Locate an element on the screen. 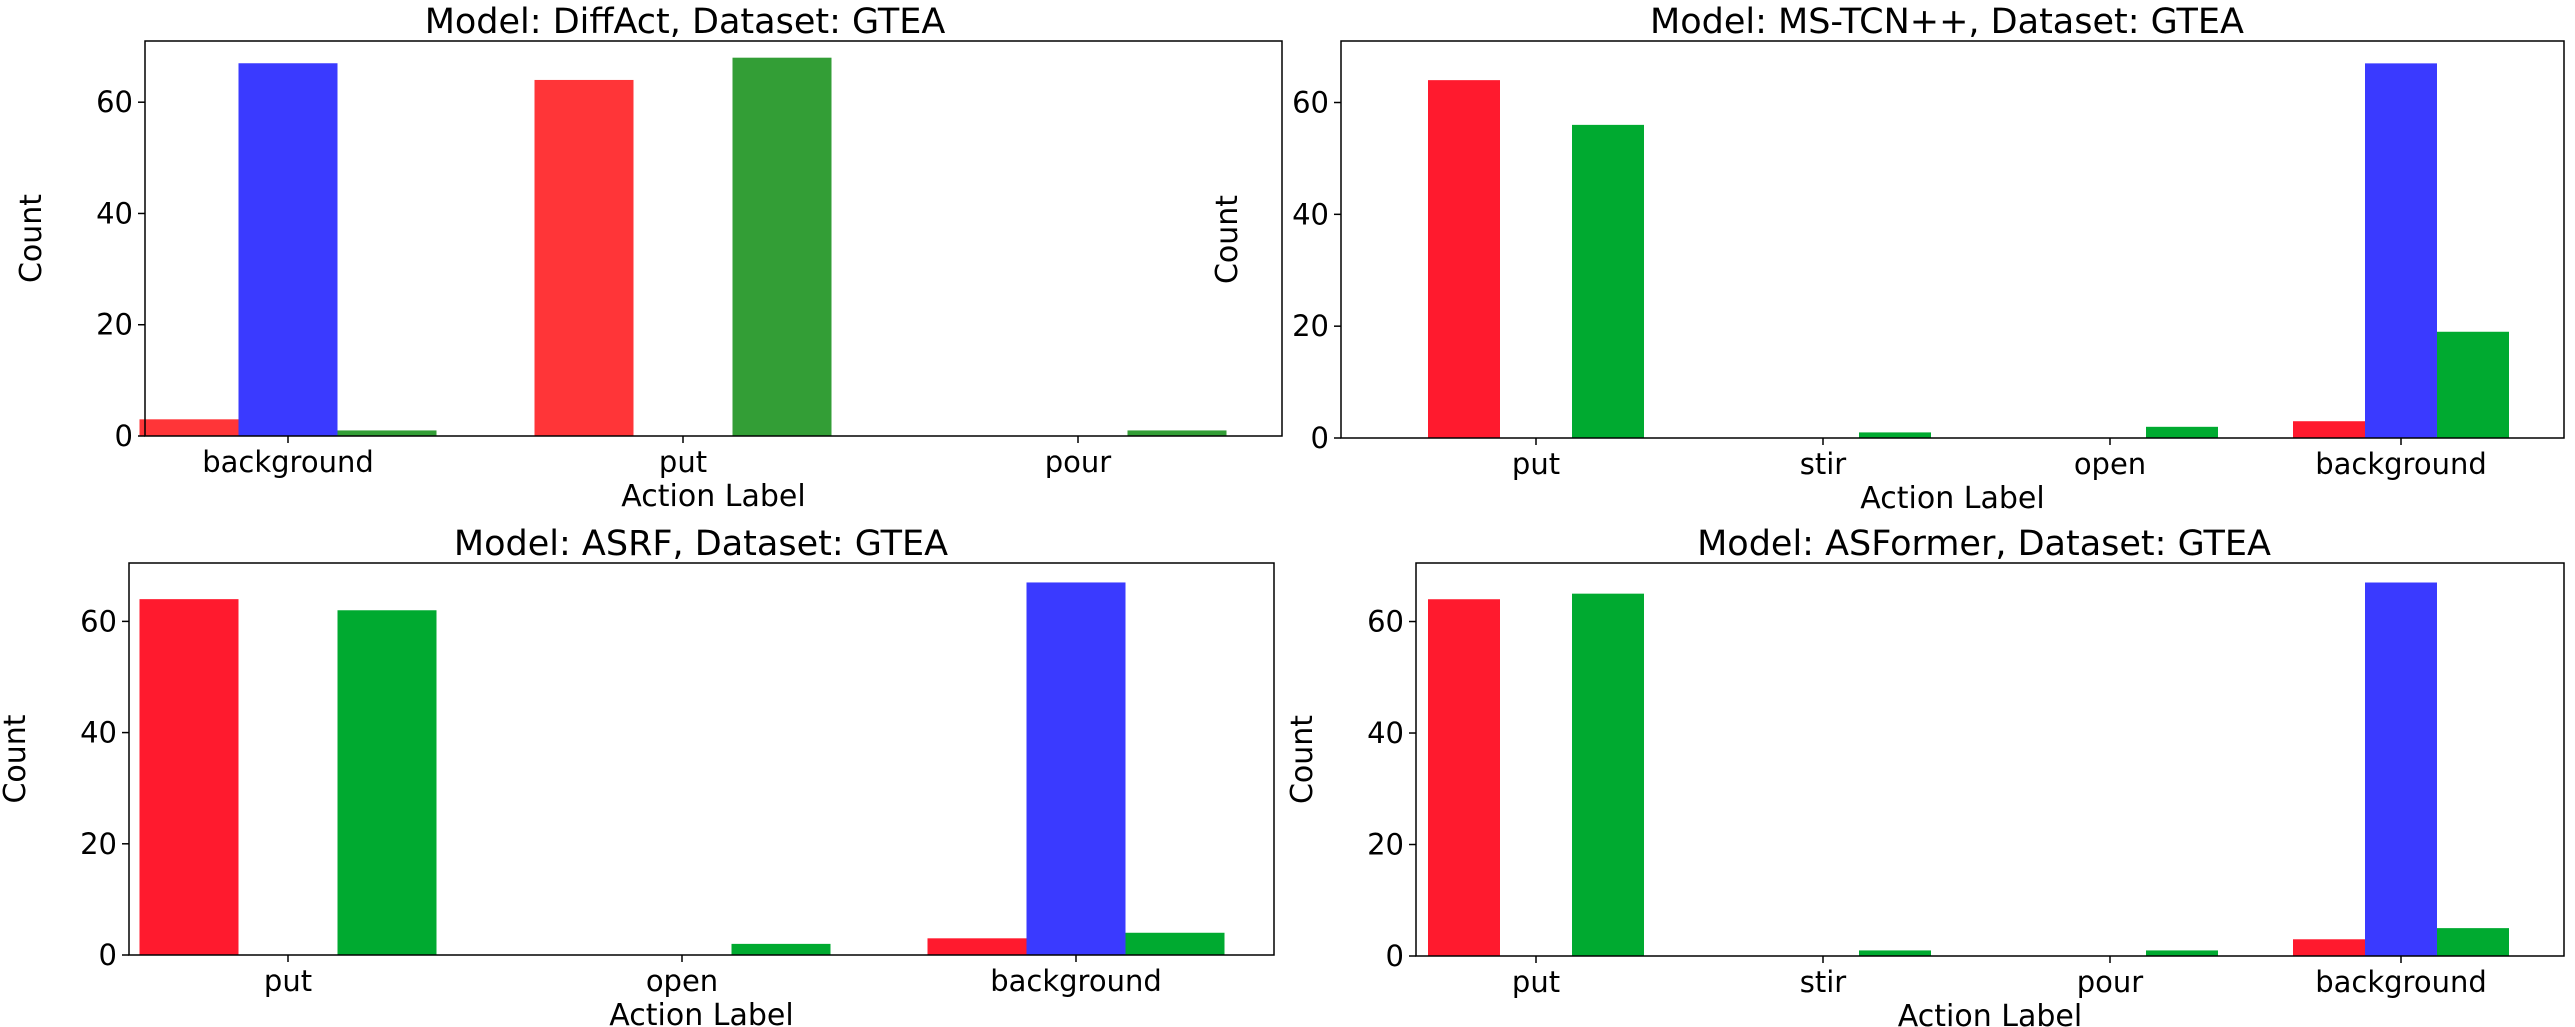 The image size is (2575, 1027). chart-title: Model: ASFormer, Dataset: GTEA is located at coordinates (1984, 544).